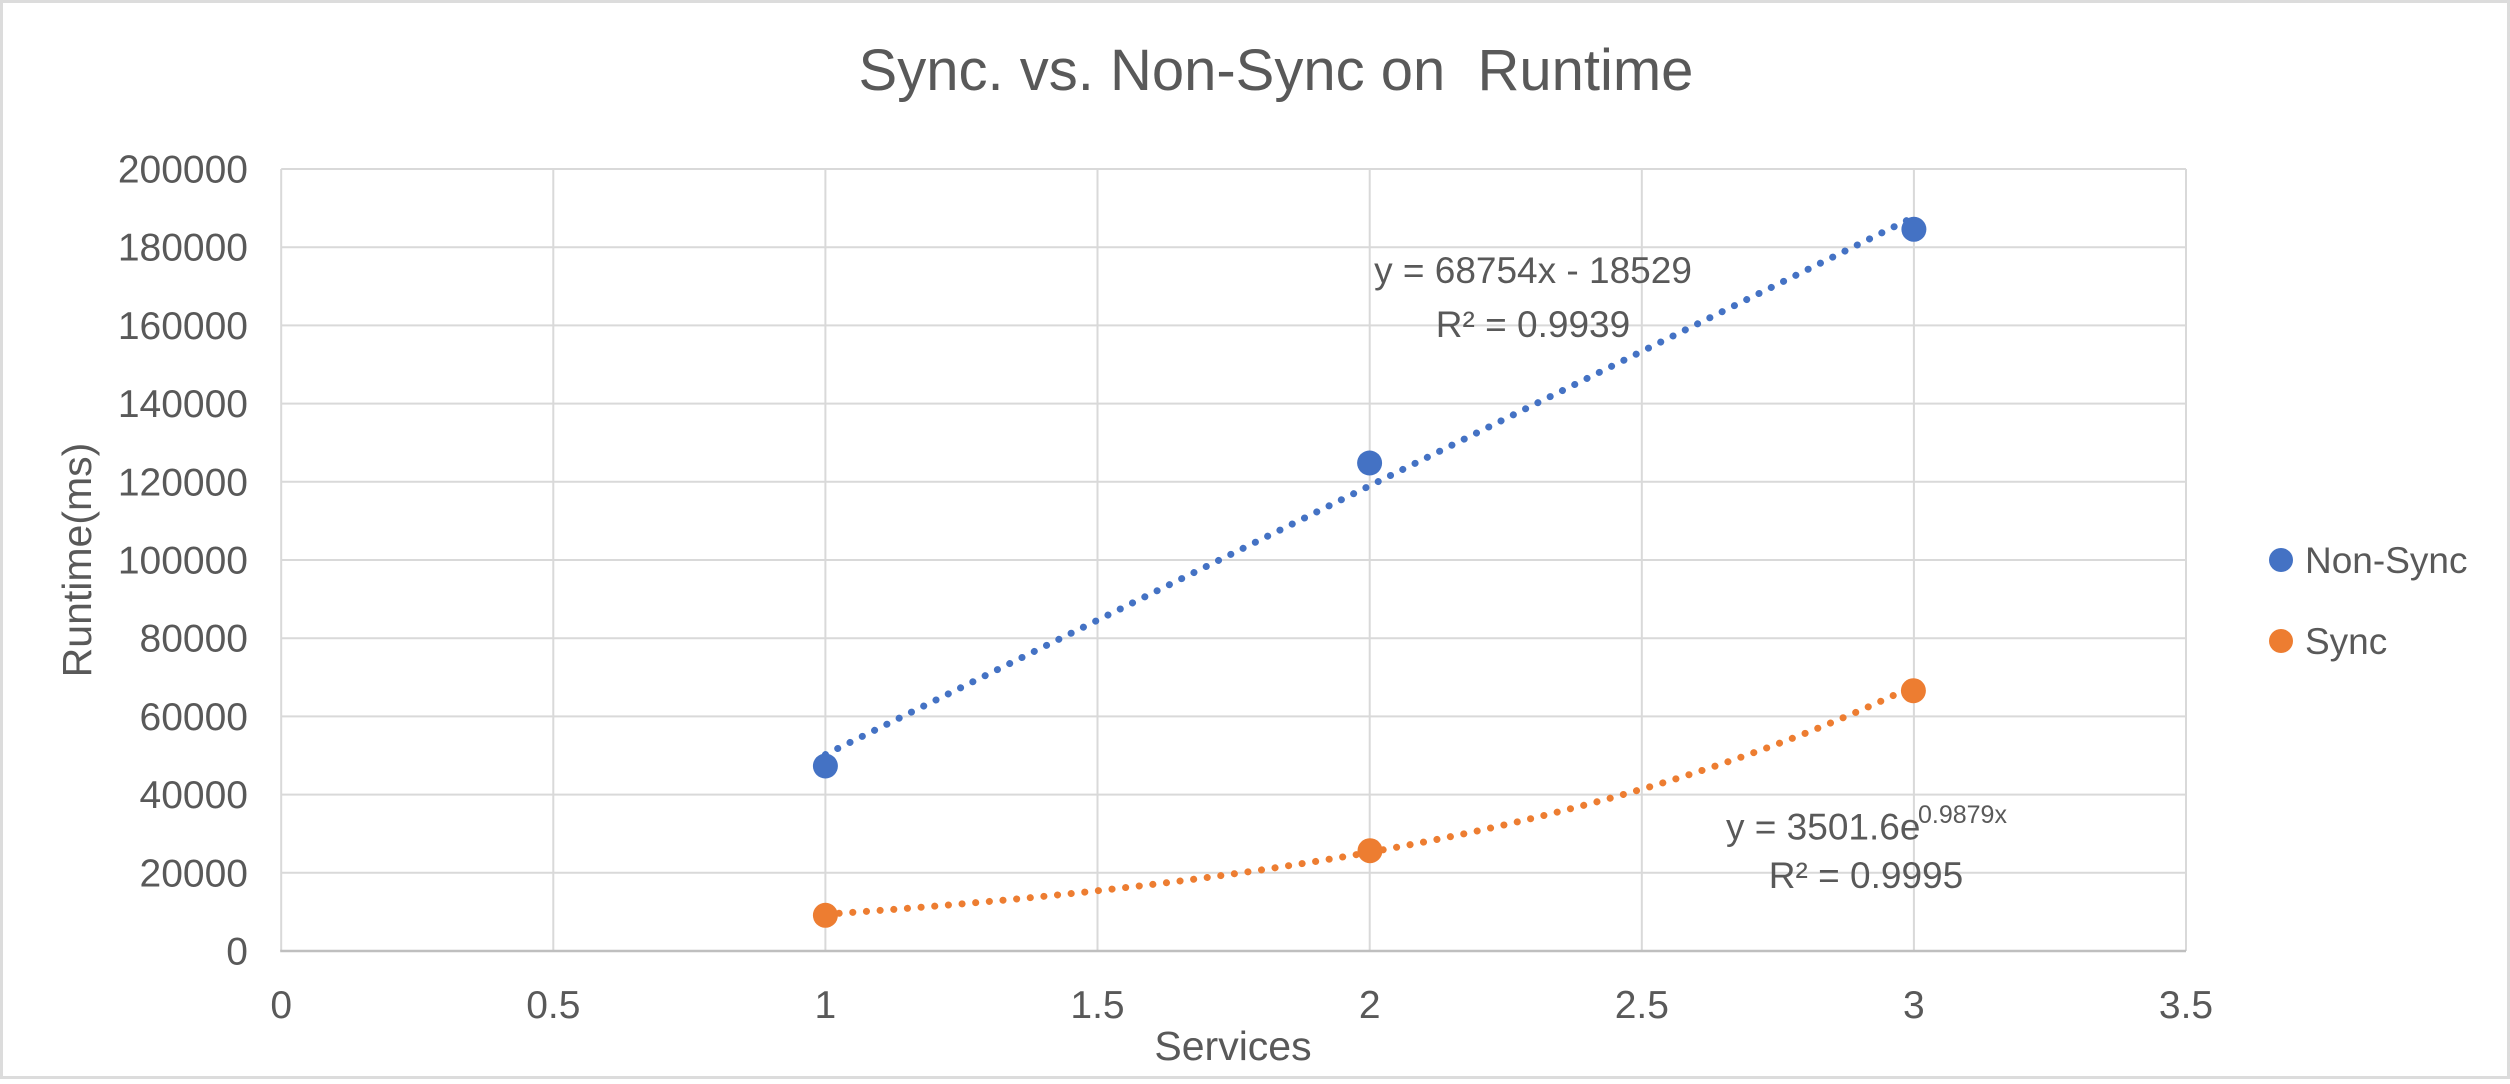 This screenshot has width=2510, height=1084. Describe the element at coordinates (1866, 875) in the screenshot. I see `svg-text: R² = 0.9995` at that location.